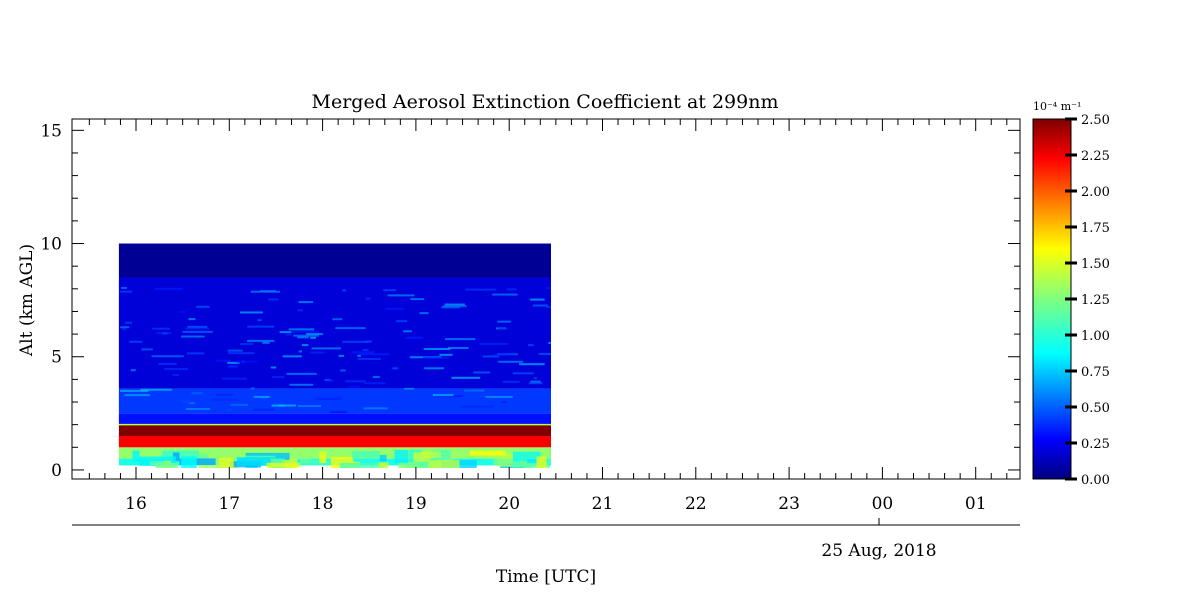 The image size is (1200, 600). I want to click on y-tick-label: 15, so click(51, 131).